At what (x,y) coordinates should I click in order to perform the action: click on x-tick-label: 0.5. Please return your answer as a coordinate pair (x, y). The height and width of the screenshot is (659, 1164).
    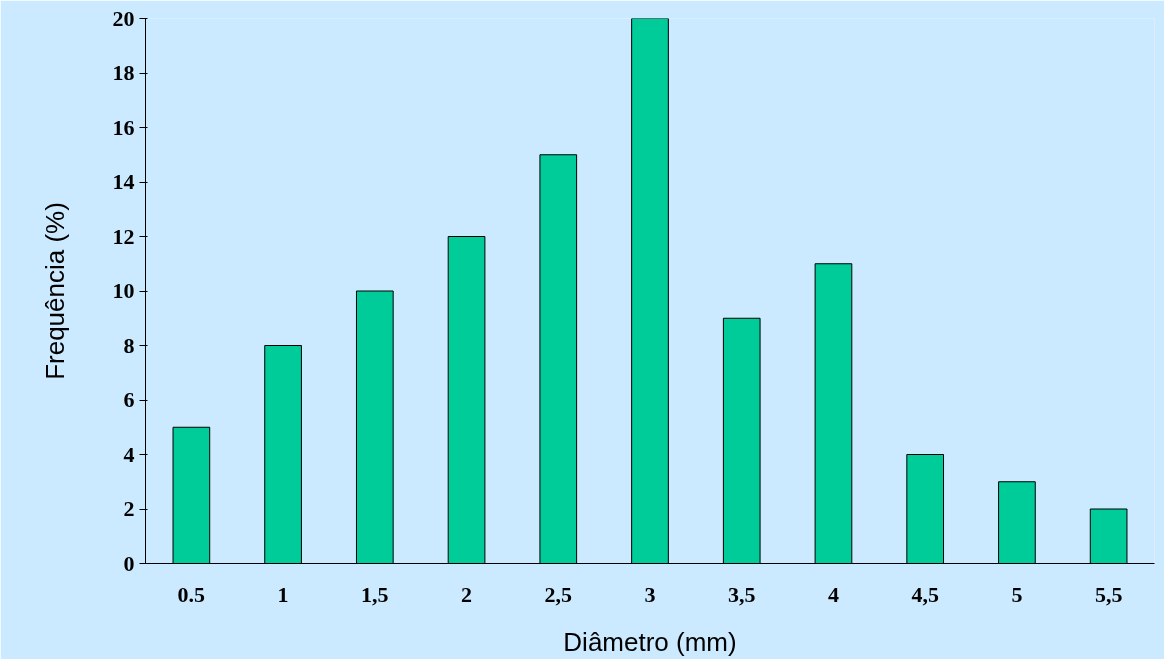
    Looking at the image, I should click on (191, 594).